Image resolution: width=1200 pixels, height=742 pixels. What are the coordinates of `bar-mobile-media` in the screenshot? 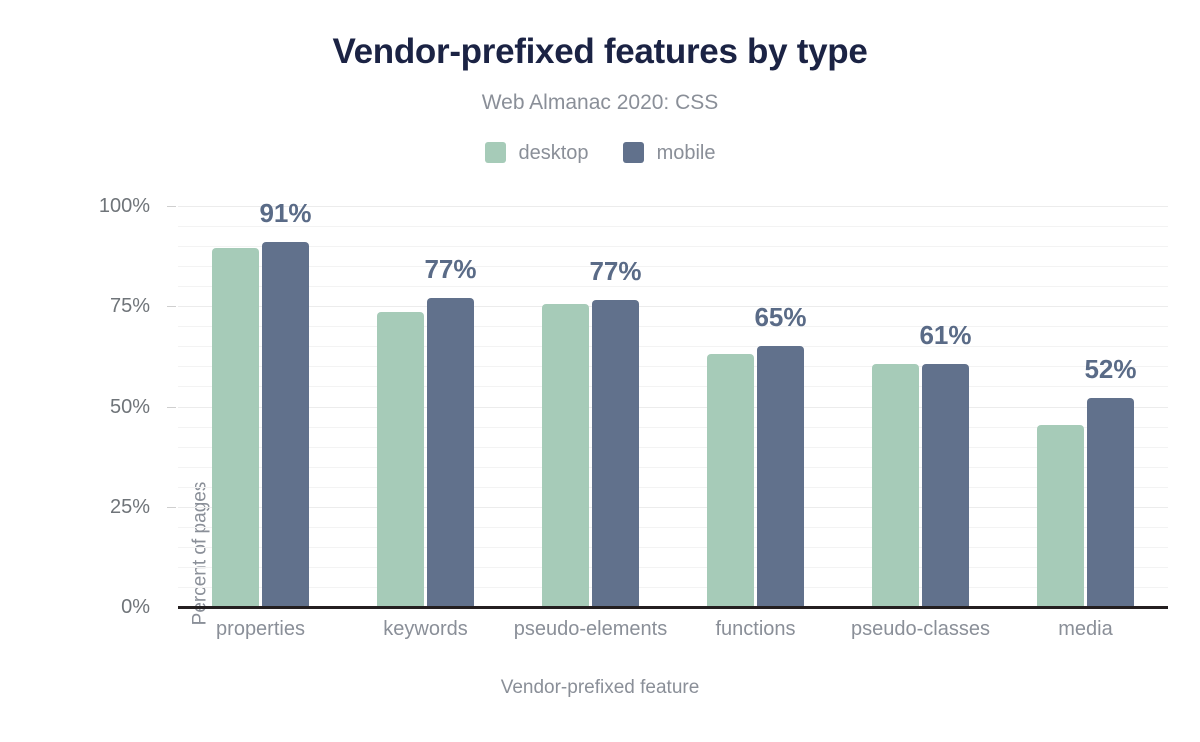 It's located at (1110, 502).